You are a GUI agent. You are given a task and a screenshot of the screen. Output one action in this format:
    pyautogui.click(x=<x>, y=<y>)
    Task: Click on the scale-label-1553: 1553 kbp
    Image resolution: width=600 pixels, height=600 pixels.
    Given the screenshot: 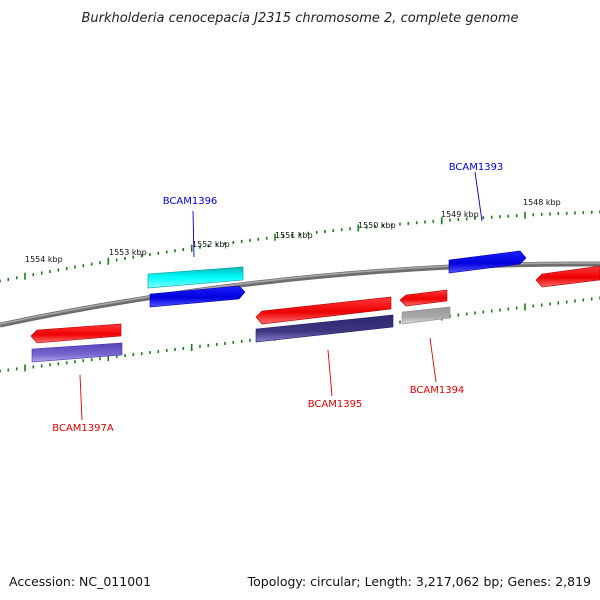 What is the action you would take?
    pyautogui.click(x=128, y=252)
    